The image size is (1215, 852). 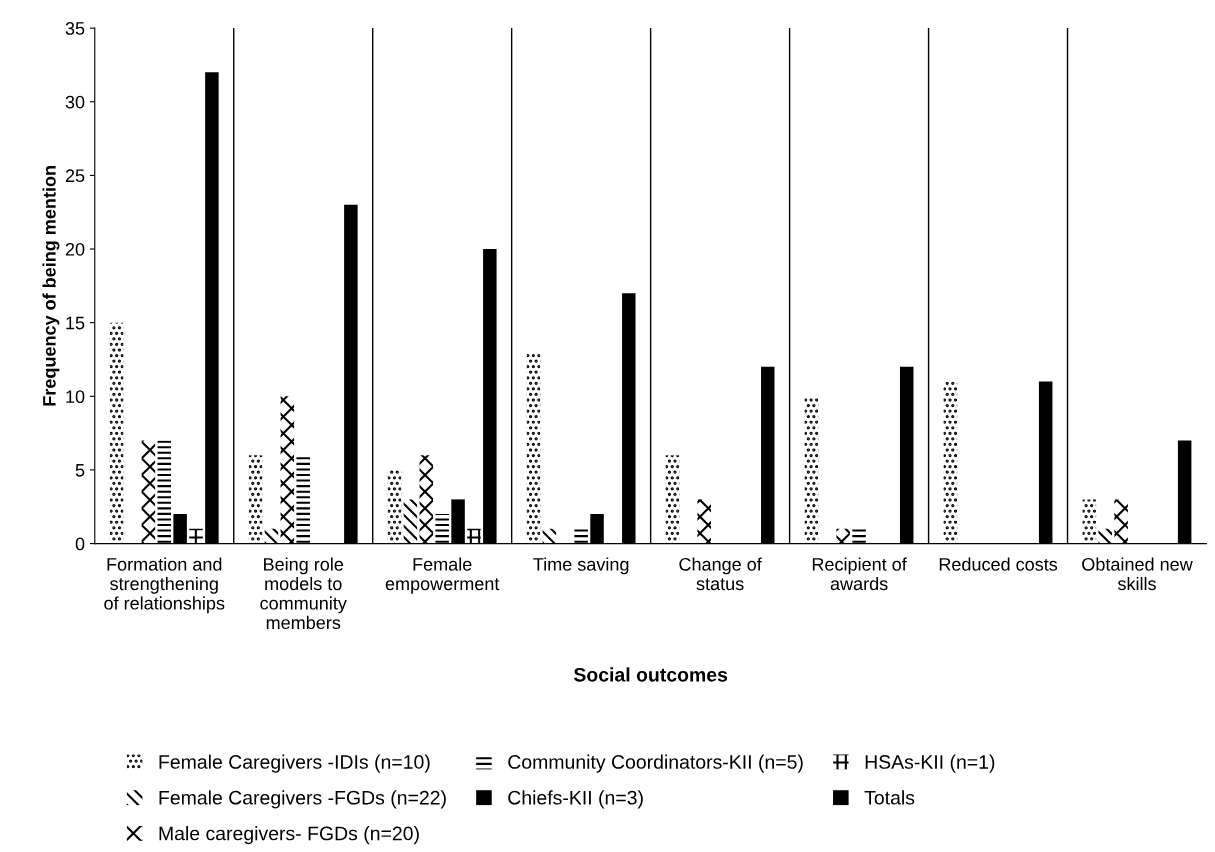 I want to click on x-tick-label: Reduced costs, so click(x=998, y=564).